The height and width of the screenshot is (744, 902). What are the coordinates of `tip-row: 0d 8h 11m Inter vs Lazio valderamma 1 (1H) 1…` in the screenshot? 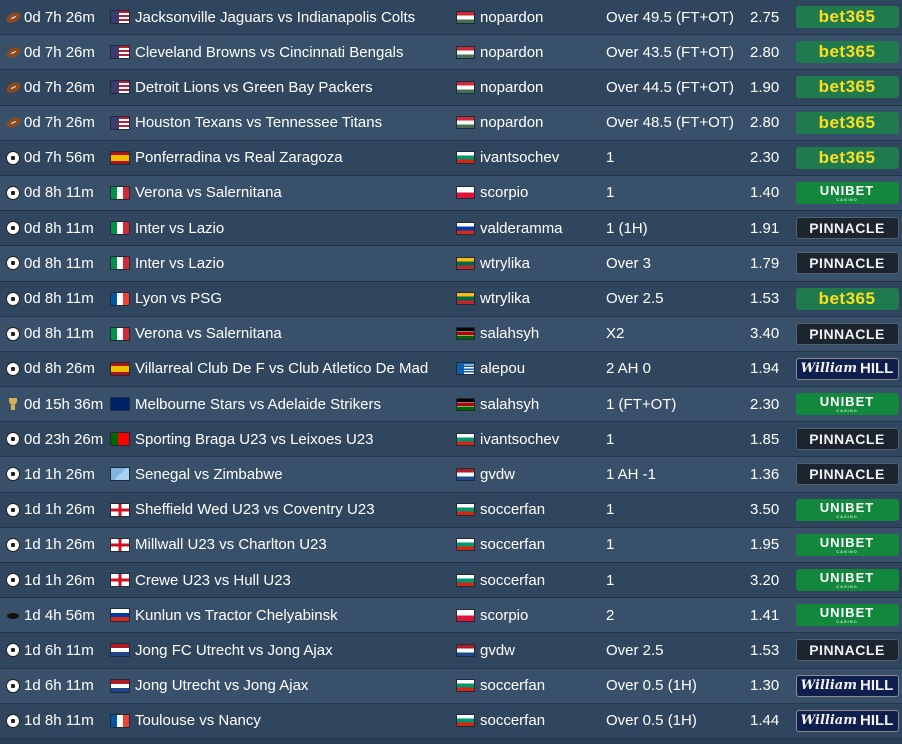 It's located at (451, 229).